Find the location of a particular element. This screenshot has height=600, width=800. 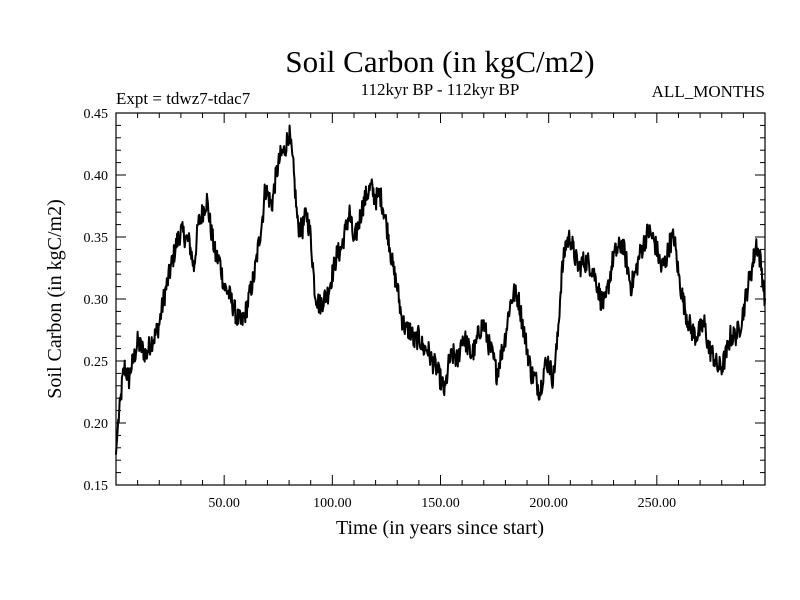

x-tick-label: 200.00 is located at coordinates (548, 503).